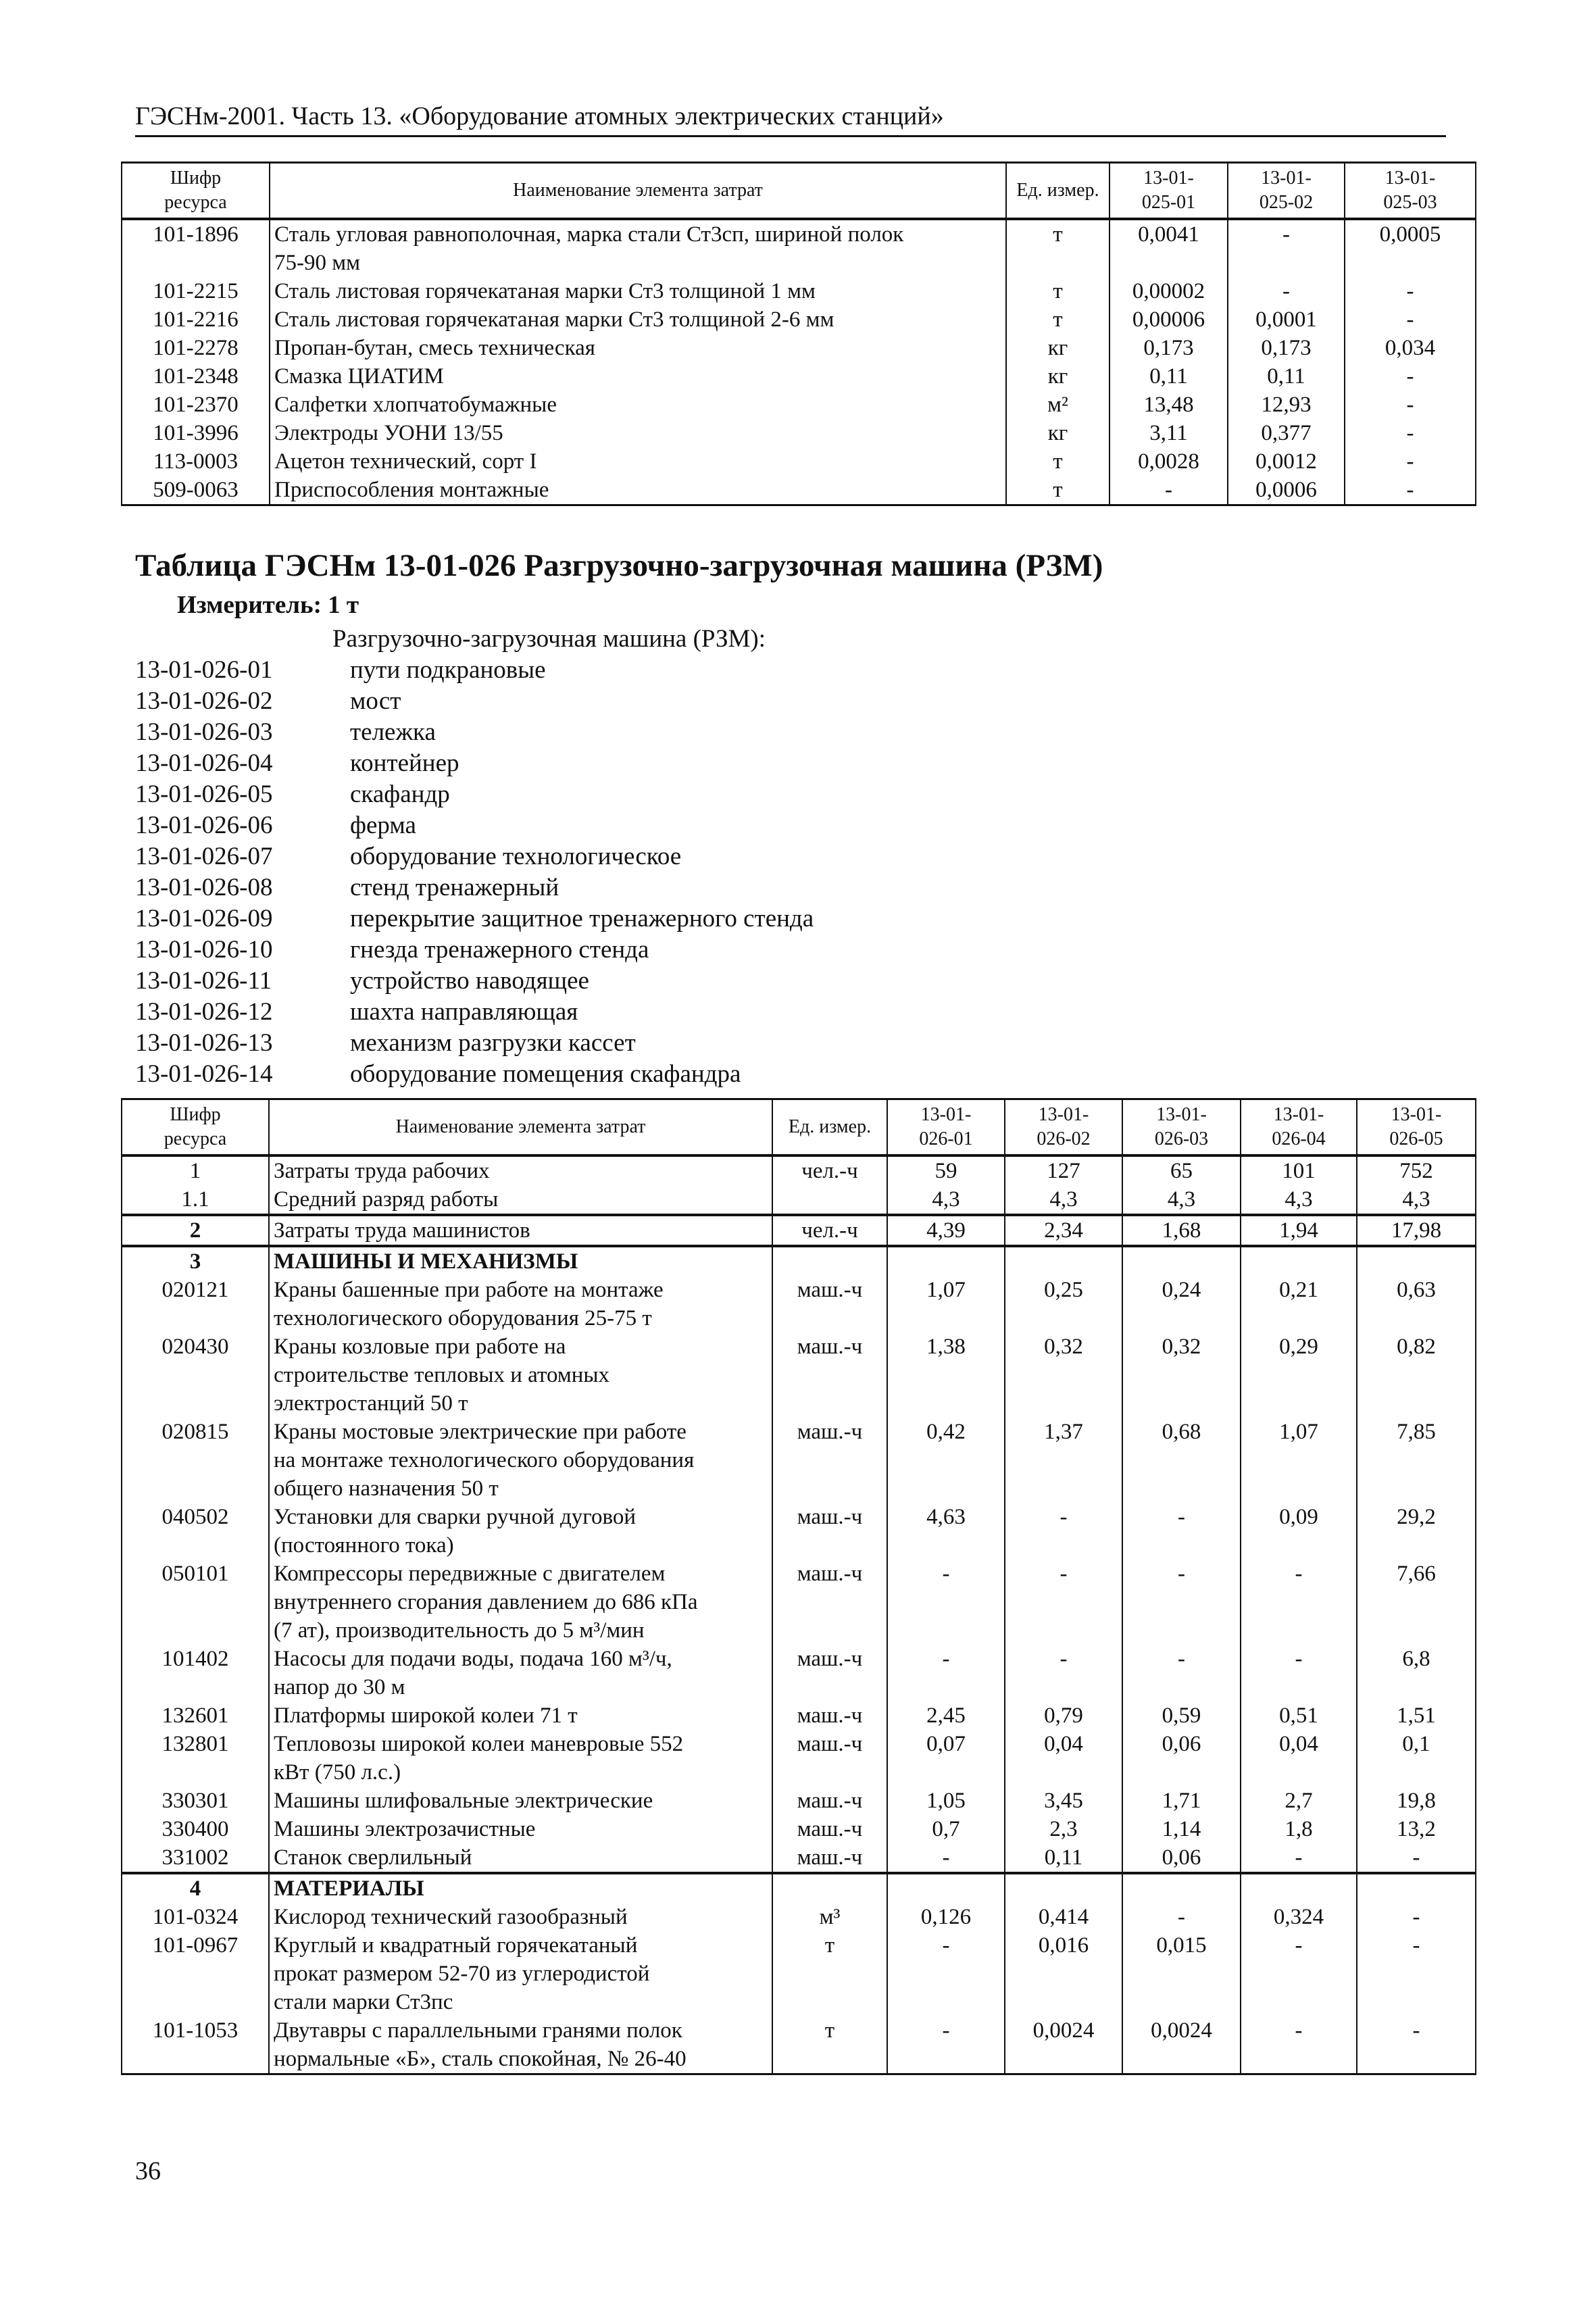  What do you see at coordinates (1169, 320) in the screenshot?
I see `value-cell: 0,00006` at bounding box center [1169, 320].